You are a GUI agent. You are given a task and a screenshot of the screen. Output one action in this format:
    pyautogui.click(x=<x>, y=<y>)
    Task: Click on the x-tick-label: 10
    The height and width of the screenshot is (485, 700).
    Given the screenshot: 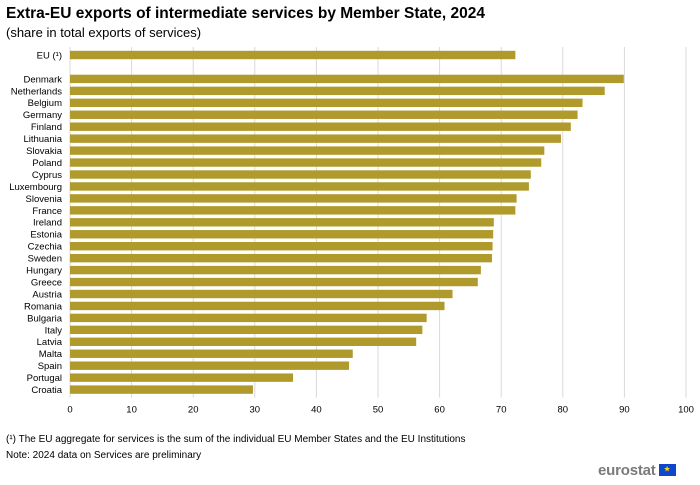 What is the action you would take?
    pyautogui.click(x=131, y=410)
    